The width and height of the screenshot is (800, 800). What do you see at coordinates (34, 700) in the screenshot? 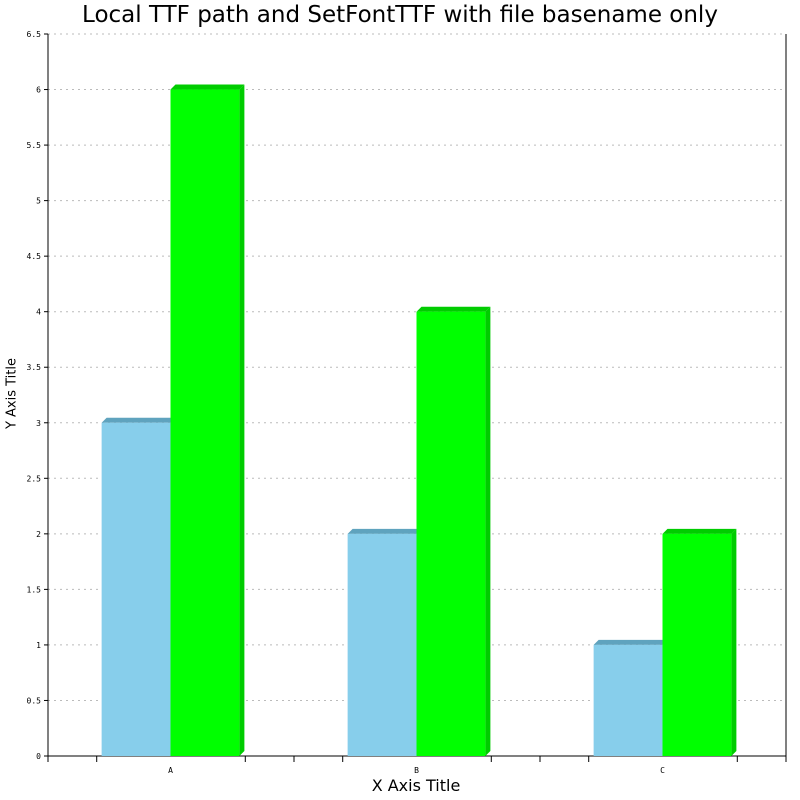
I see `y-tick-label: 0.5` at bounding box center [34, 700].